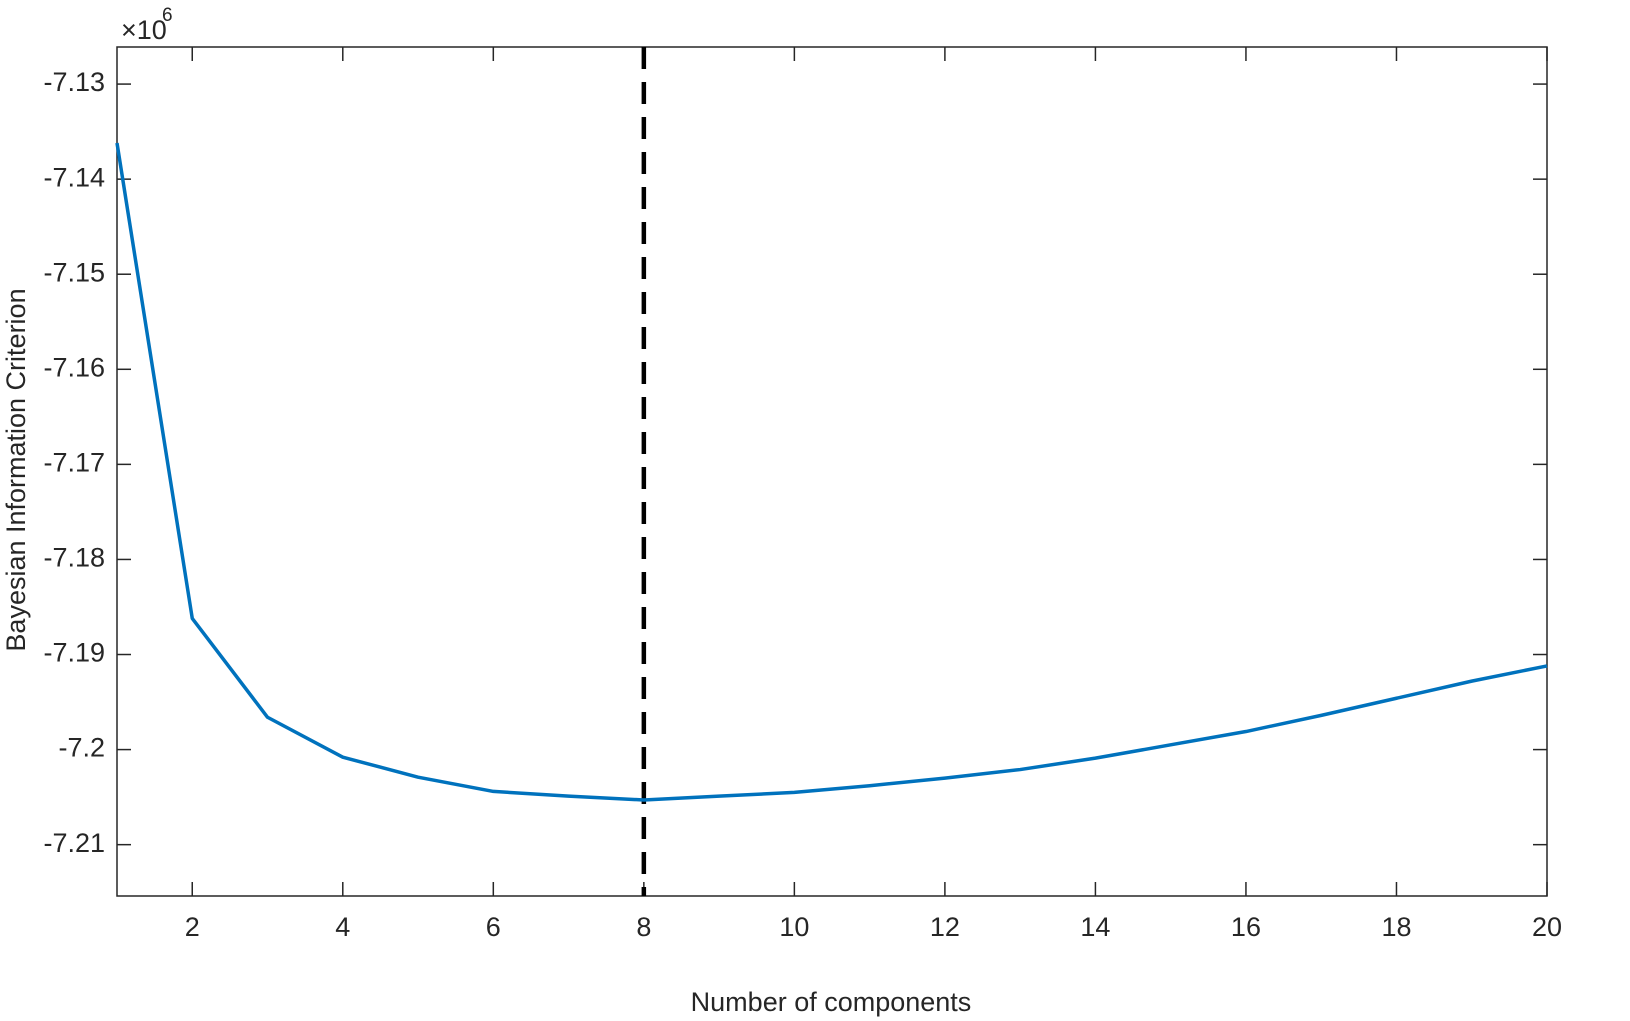  What do you see at coordinates (794, 927) in the screenshot?
I see `x-tick-label: 10` at bounding box center [794, 927].